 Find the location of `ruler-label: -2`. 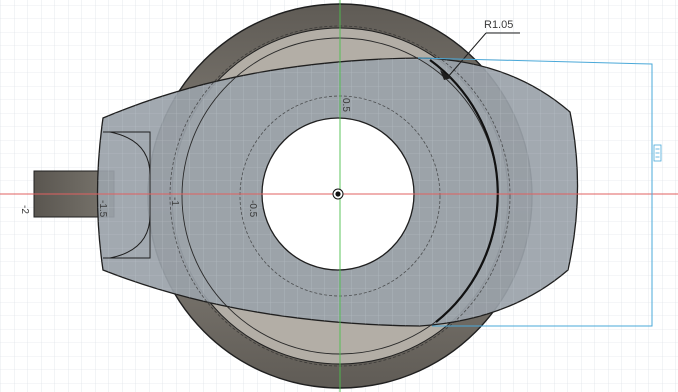

ruler-label: -2 is located at coordinates (24, 209).